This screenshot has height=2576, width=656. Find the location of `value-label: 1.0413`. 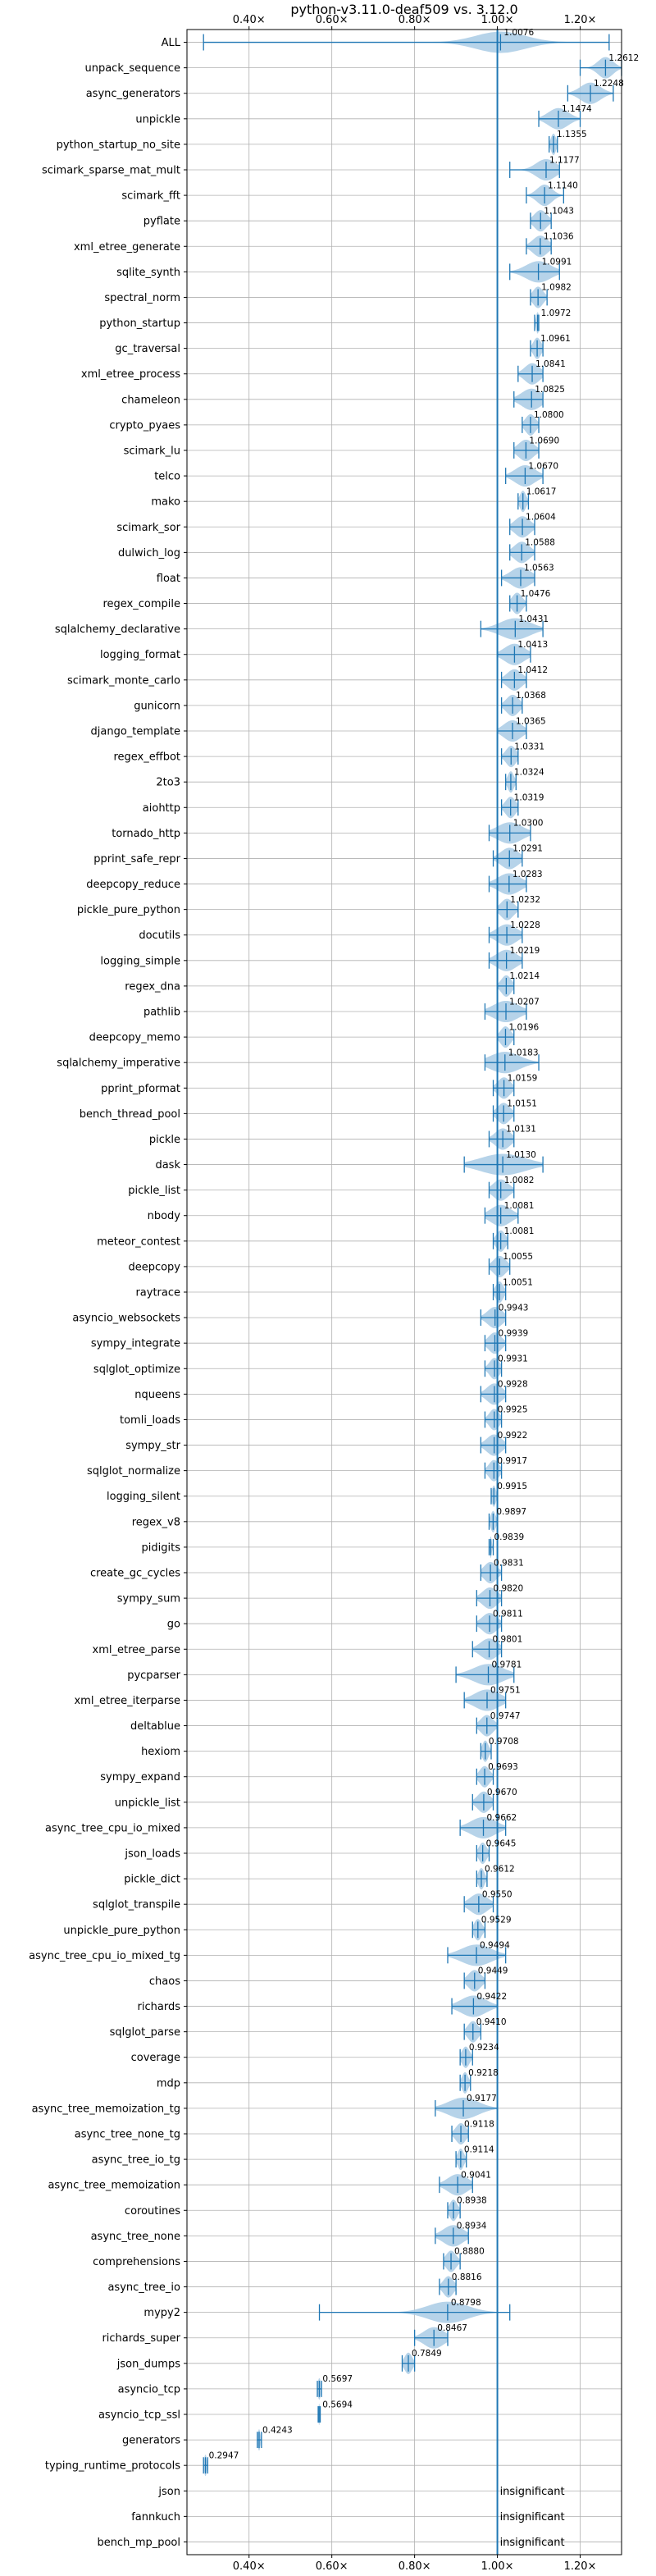

value-label: 1.0413 is located at coordinates (532, 645).